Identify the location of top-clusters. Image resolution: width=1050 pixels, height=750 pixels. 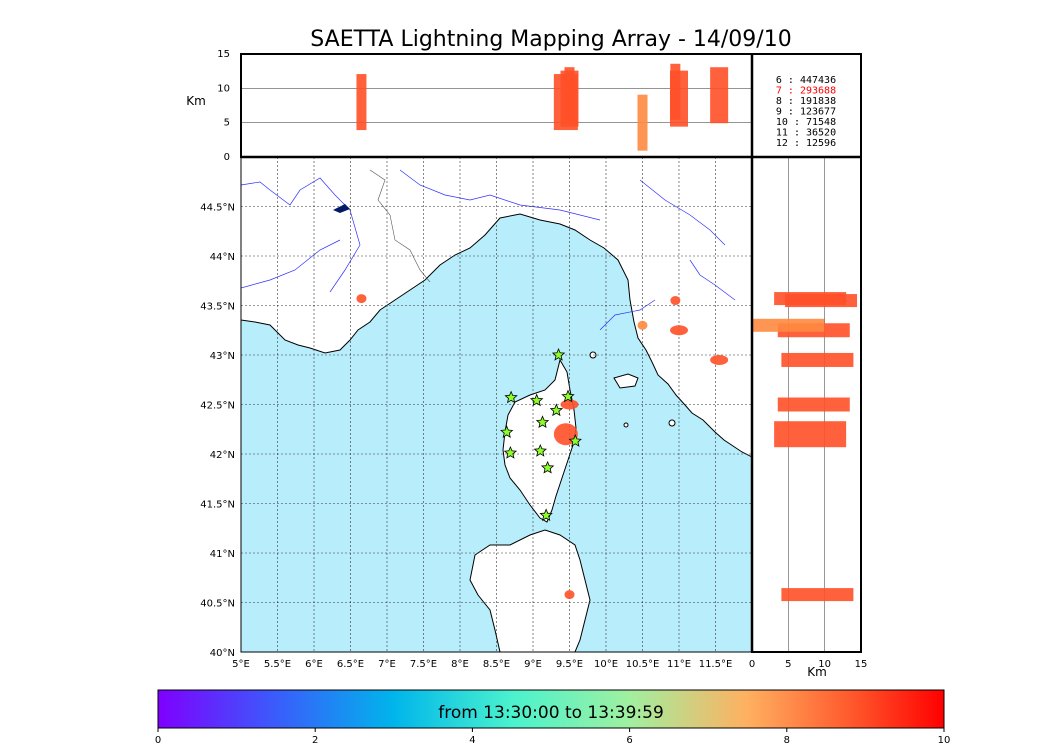
(542, 107).